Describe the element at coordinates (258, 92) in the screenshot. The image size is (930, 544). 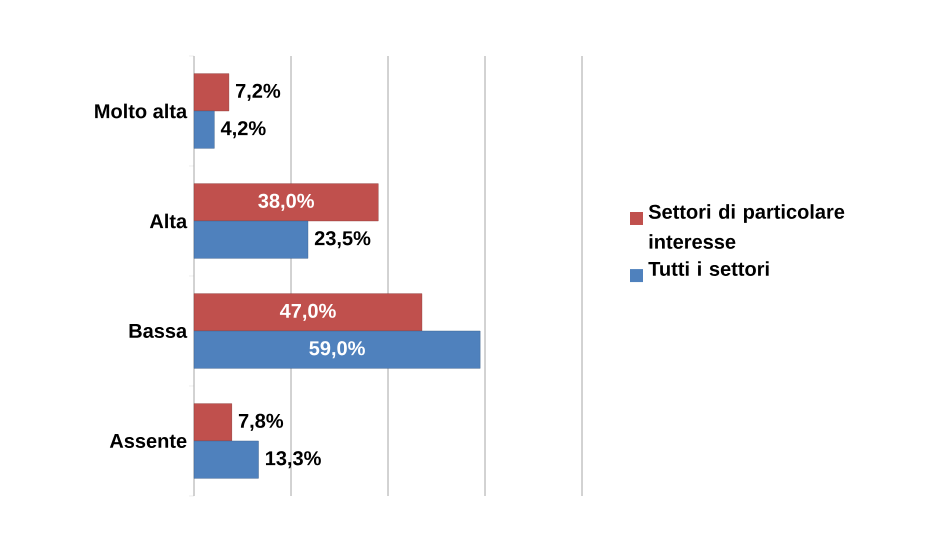
I see `data-label: 7,2%` at that location.